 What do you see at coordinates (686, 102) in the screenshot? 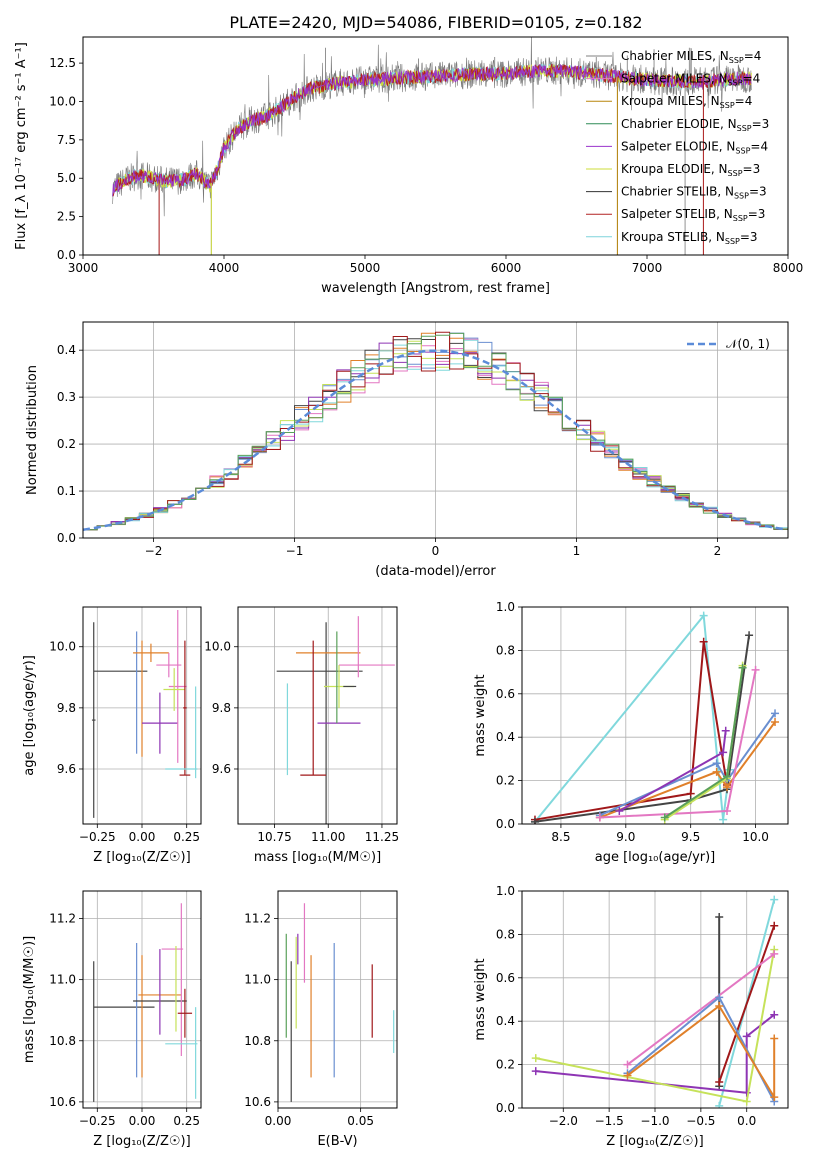
I see `legend-entry: Kroupa MILES, NSSP=4` at bounding box center [686, 102].